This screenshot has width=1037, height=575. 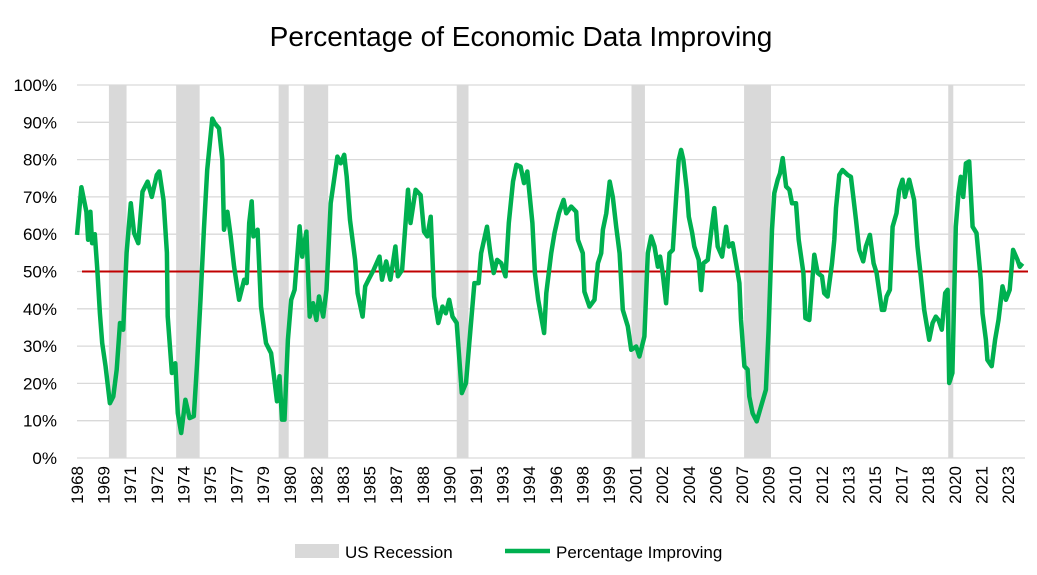 What do you see at coordinates (290, 485) in the screenshot?
I see `x-tick-label: 1980` at bounding box center [290, 485].